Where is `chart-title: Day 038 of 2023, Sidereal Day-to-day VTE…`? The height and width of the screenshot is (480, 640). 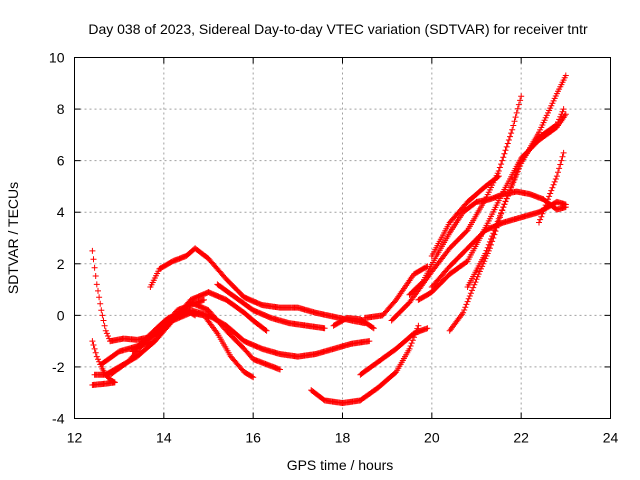 chart-title: Day 038 of 2023, Sidereal Day-to-day VTE… is located at coordinates (338, 29).